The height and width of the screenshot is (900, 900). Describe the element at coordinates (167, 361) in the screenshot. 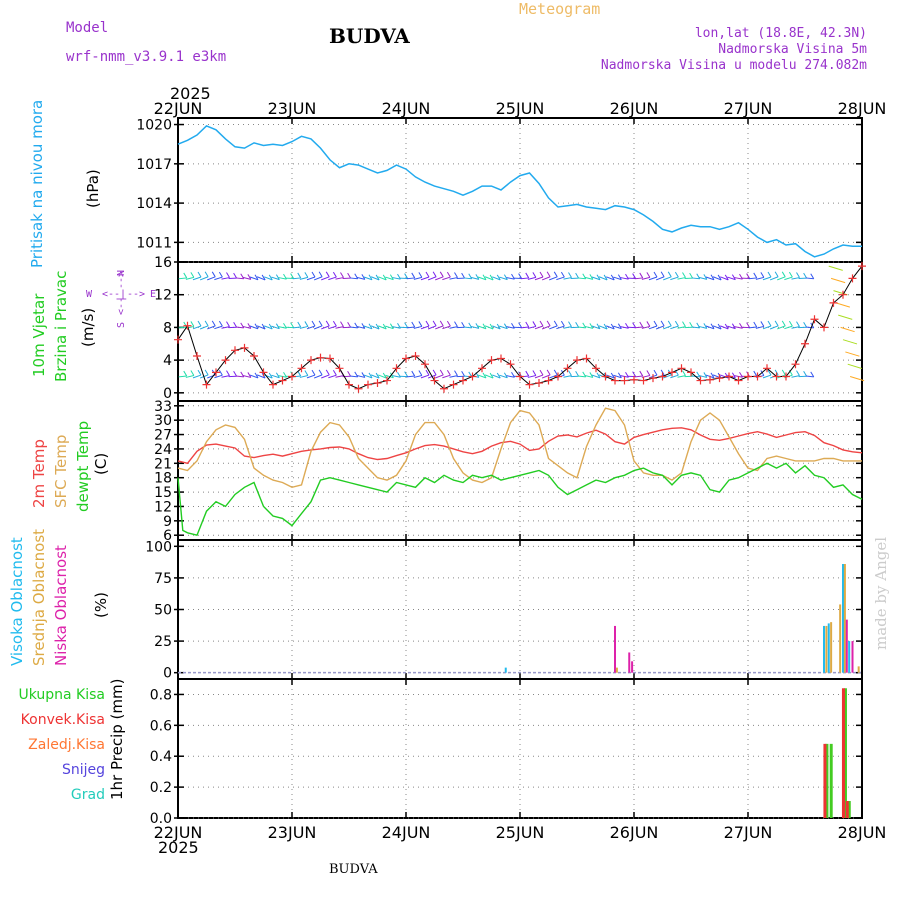

I see `ytick-label-wind: 4` at that location.